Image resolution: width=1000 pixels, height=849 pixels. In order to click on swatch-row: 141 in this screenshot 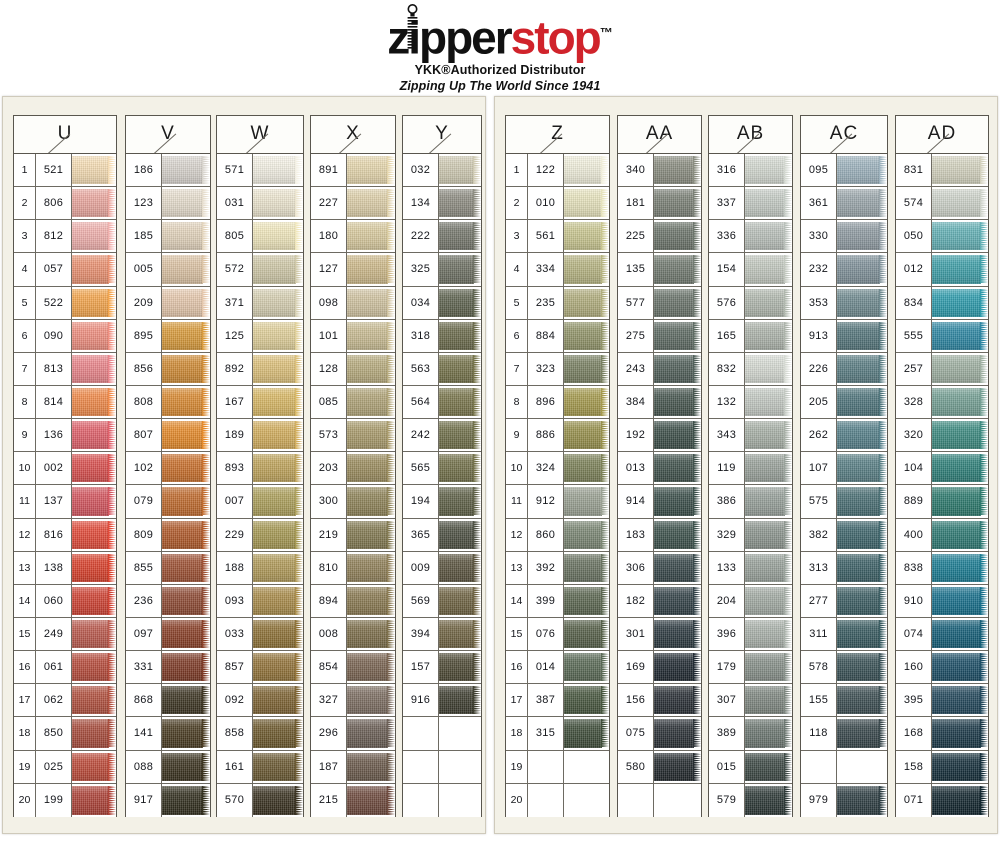, I will do `click(168, 734)`.